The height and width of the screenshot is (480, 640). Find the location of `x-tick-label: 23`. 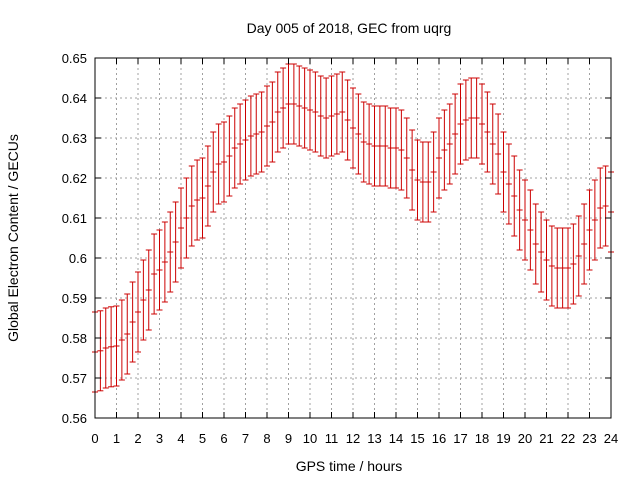

x-tick-label: 23 is located at coordinates (589, 438).